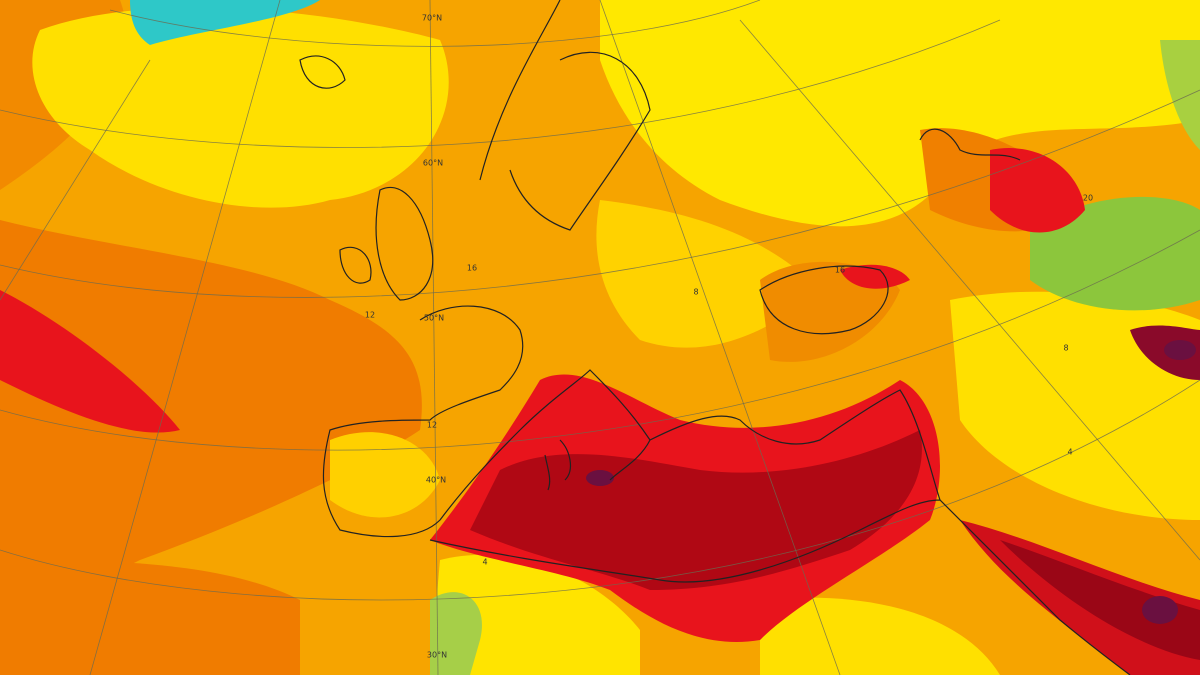  I want to click on contour-label: 20, so click(1088, 198).